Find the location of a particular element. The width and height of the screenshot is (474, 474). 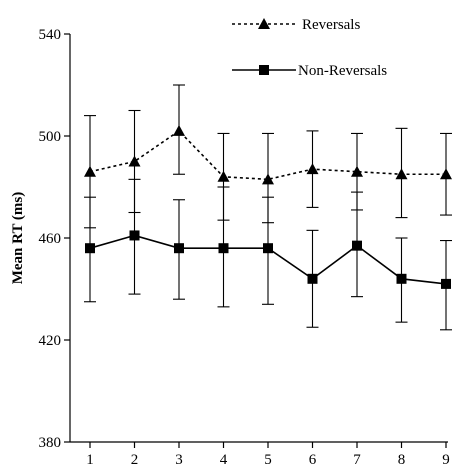

x-tick-label: 5 is located at coordinates (268, 460).